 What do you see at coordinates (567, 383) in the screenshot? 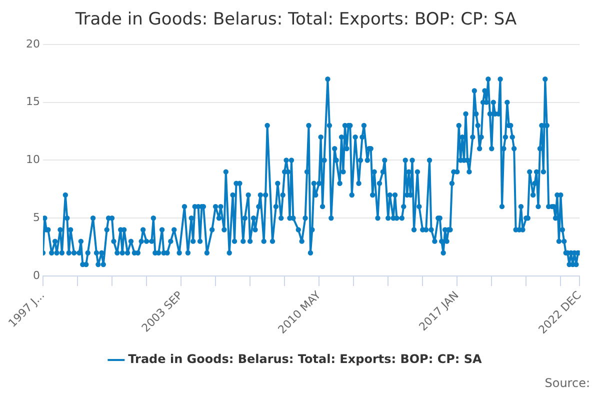
I see `source-note: Source:` at bounding box center [567, 383].